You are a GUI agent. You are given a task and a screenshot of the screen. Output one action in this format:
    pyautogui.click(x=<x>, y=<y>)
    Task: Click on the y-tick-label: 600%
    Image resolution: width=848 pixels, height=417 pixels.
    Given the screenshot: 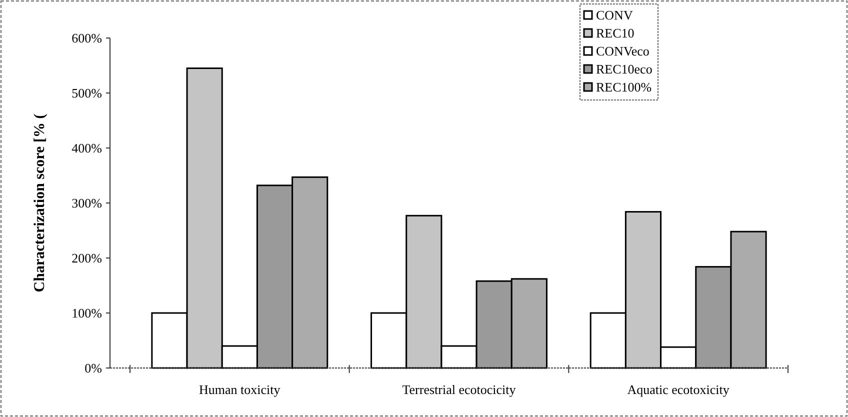 What is the action you would take?
    pyautogui.click(x=87, y=38)
    